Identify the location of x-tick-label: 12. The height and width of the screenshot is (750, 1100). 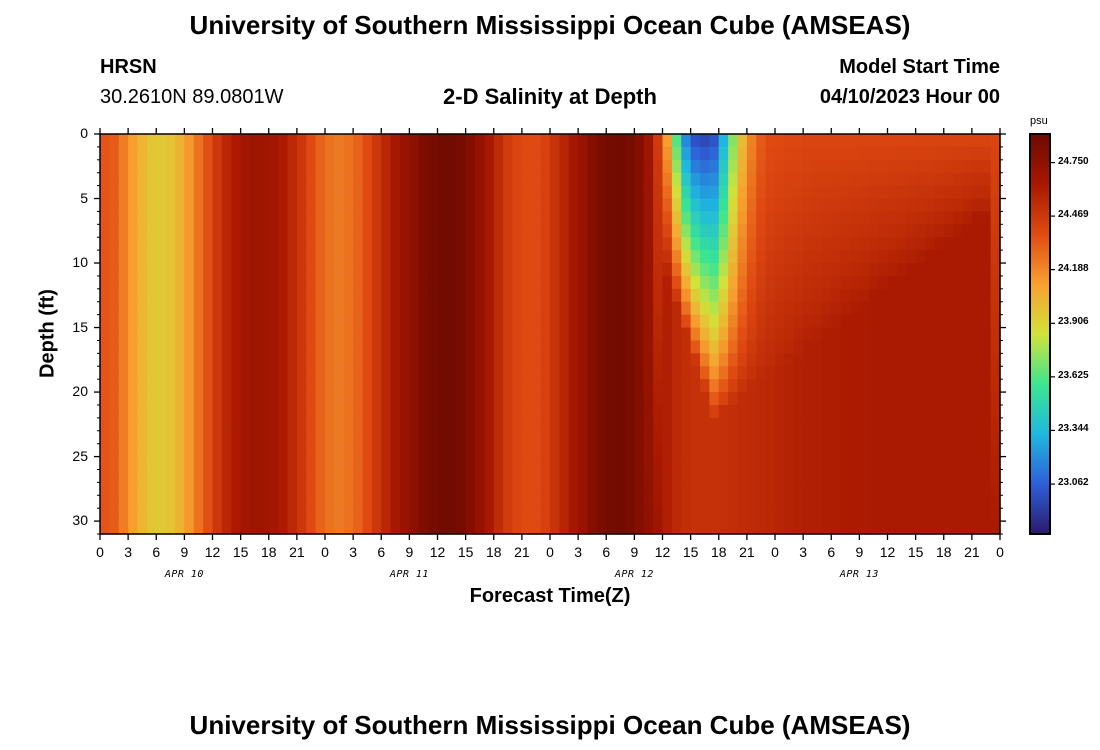
(887, 552).